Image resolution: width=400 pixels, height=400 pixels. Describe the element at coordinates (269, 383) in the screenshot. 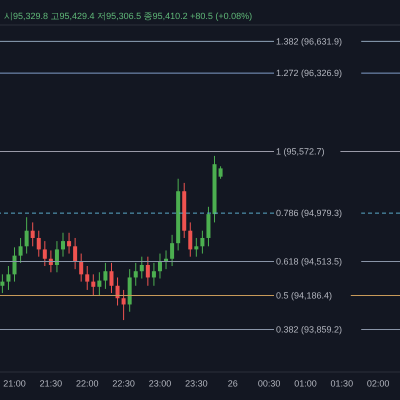

I see `x-tick-label: 00:30` at that location.